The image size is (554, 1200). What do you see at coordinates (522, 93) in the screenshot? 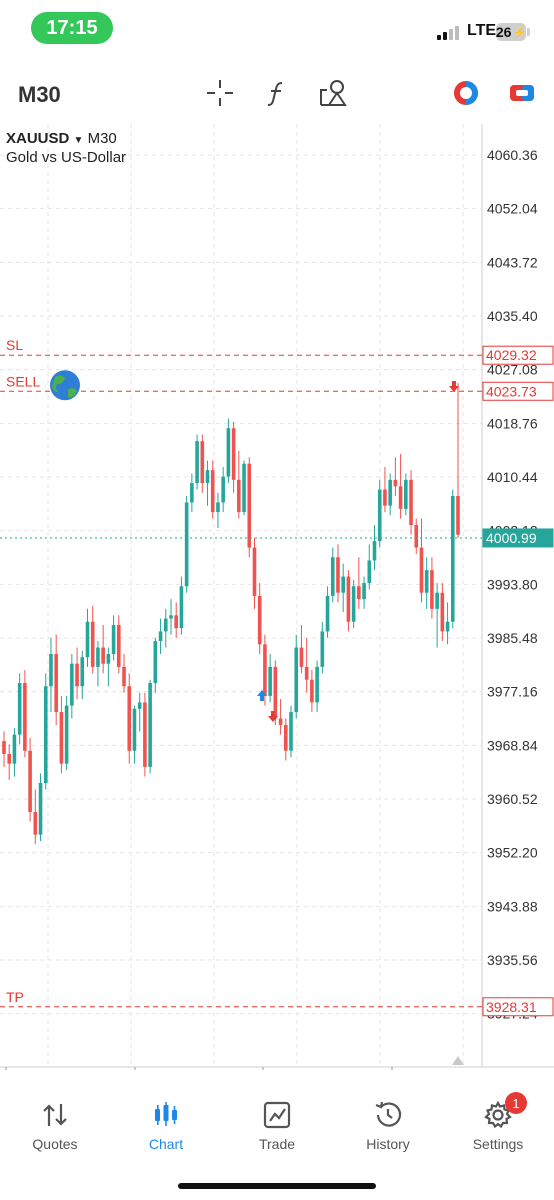
I see `one-click-trading-icon` at bounding box center [522, 93].